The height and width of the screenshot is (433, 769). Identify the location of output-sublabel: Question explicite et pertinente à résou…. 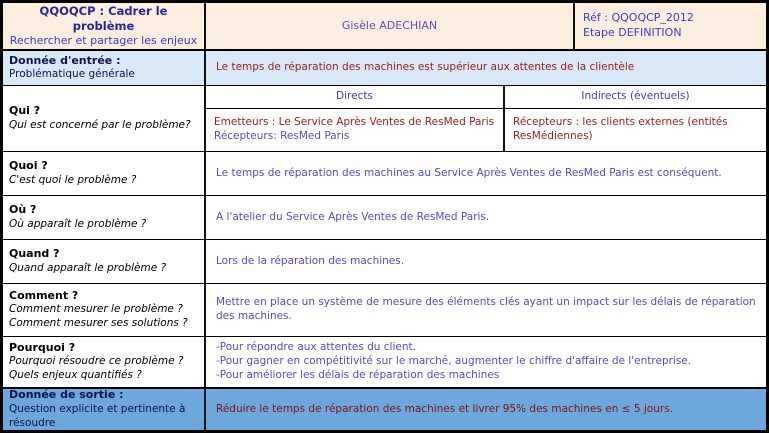
(97, 415).